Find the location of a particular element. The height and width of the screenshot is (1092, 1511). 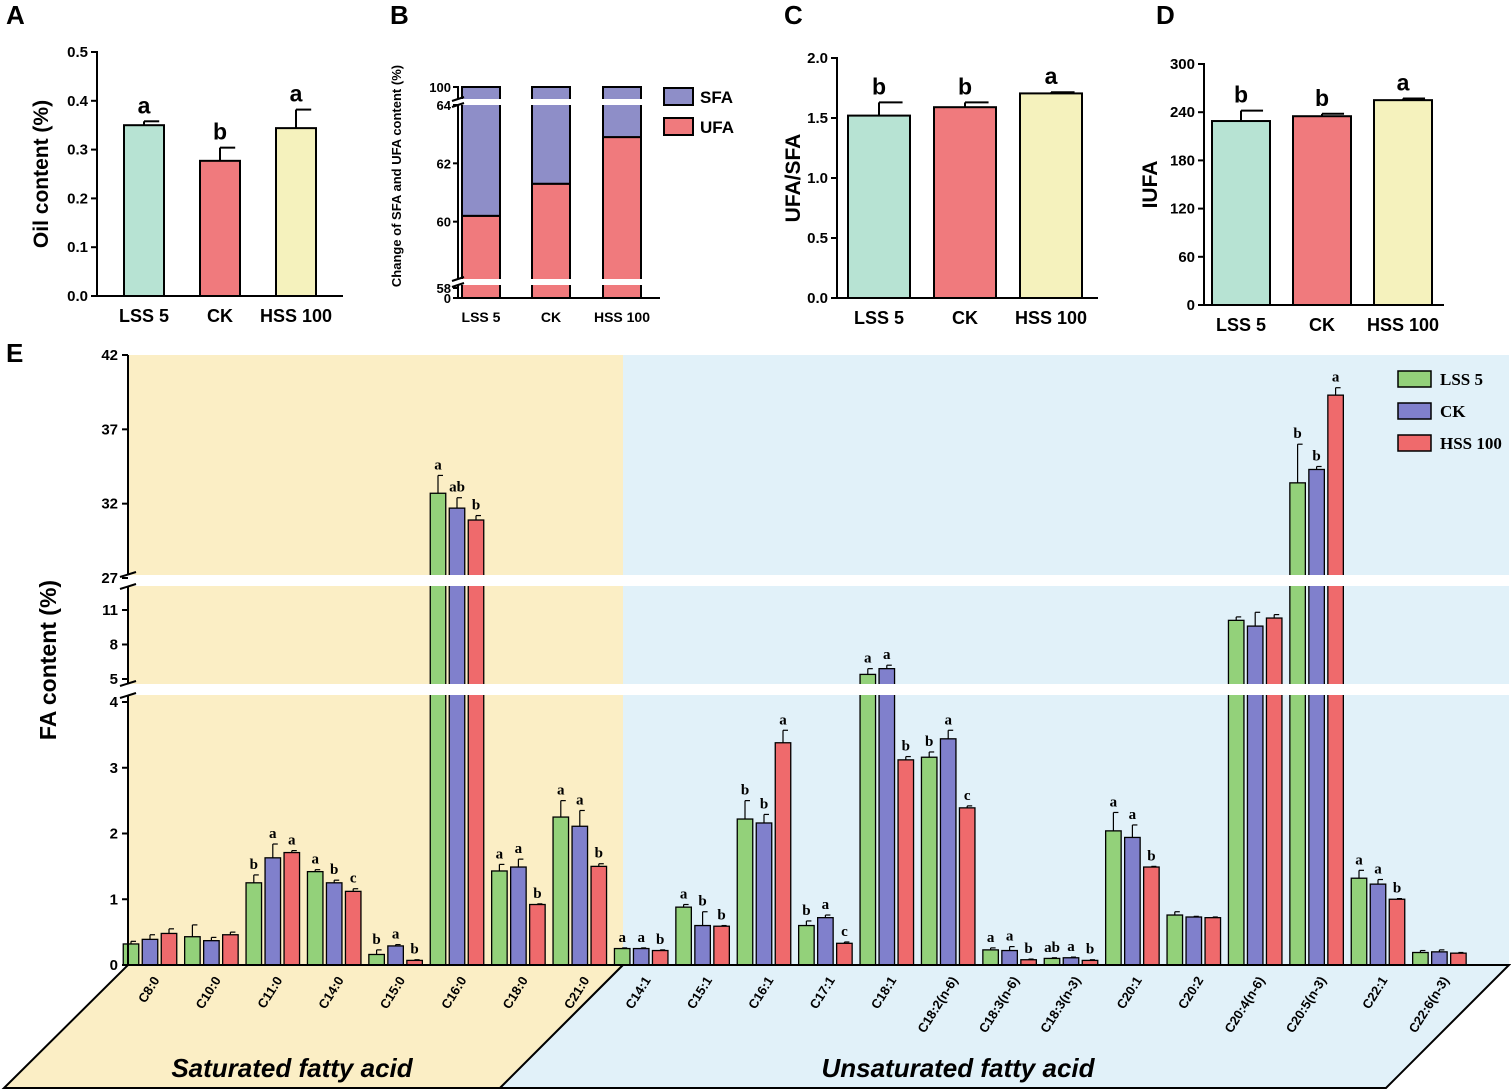

axis-break-band-top is located at coordinates (554, 102).